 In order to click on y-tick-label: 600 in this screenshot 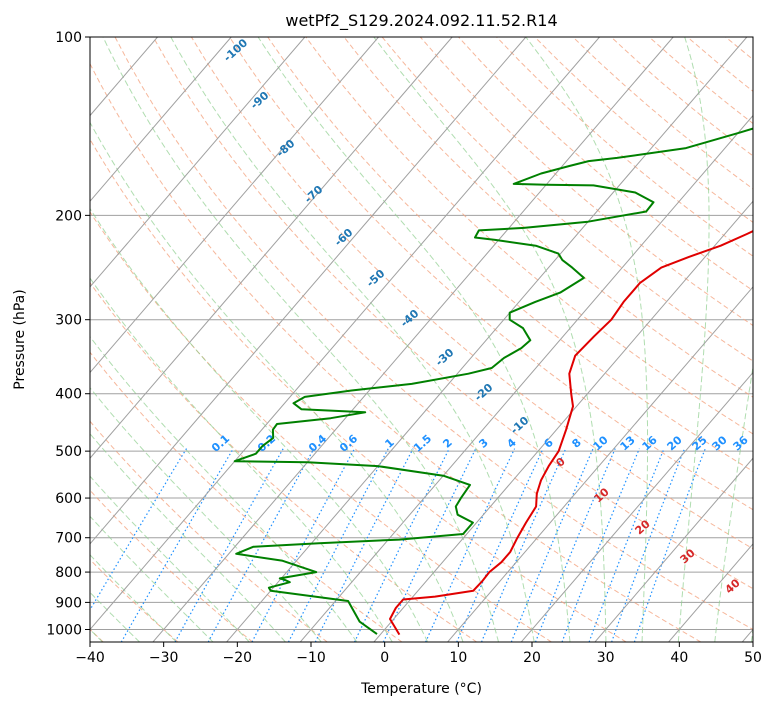, I will do `click(68, 499)`.